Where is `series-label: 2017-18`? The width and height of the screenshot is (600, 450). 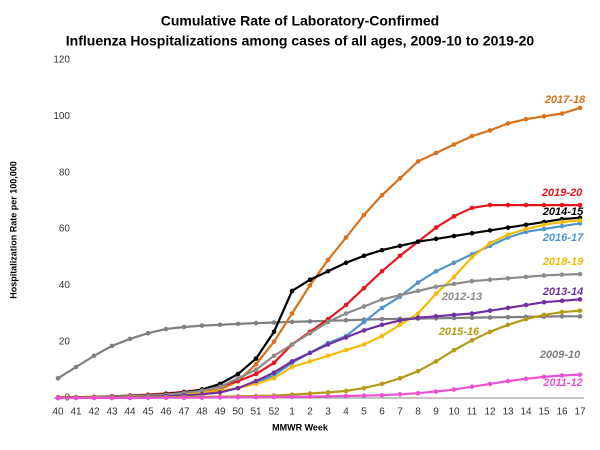
series-label: 2017-18 is located at coordinates (565, 100).